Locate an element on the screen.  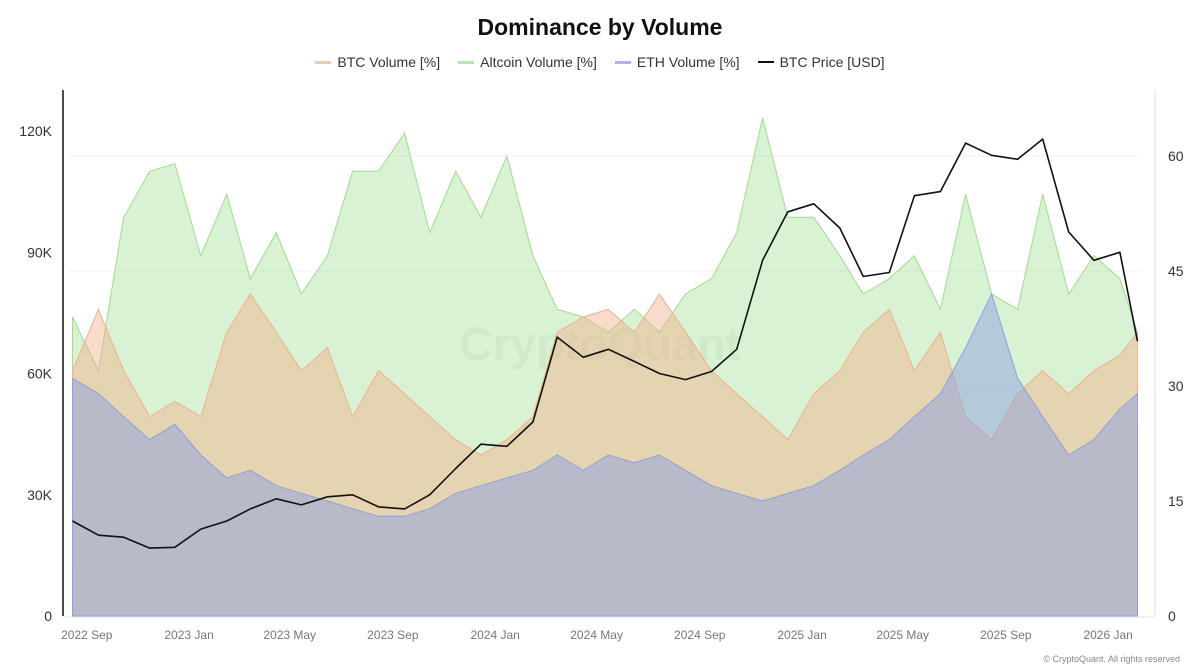
x-tick-label: 2023 Jan is located at coordinates (188, 635).